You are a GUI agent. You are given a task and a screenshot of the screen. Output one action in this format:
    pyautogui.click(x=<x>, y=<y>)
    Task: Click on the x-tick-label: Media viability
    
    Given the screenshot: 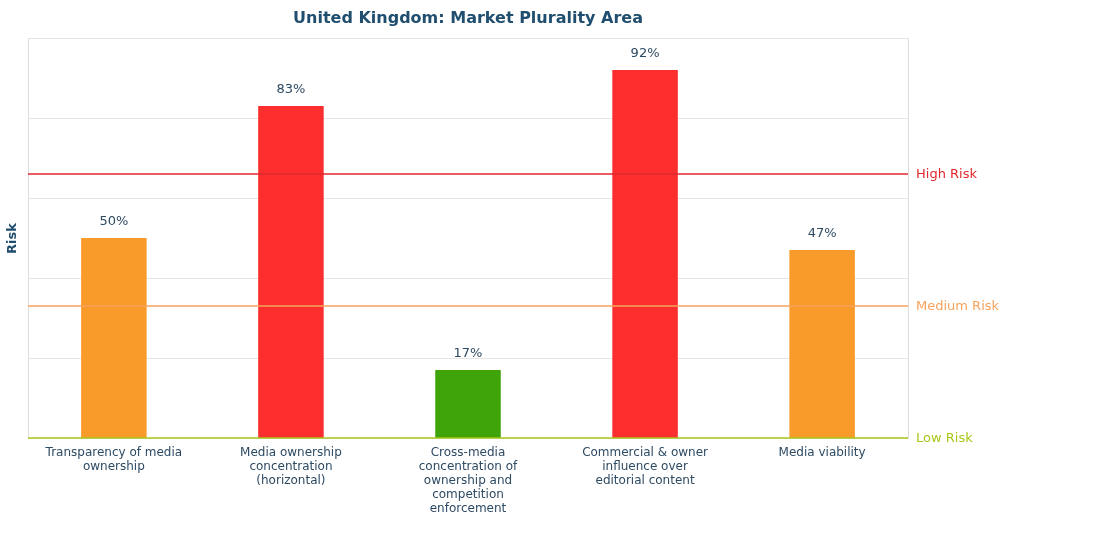 What is the action you would take?
    pyautogui.click(x=822, y=451)
    